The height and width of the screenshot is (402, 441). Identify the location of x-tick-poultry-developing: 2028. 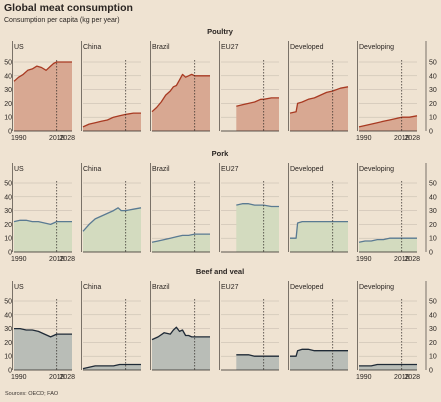
(412, 138).